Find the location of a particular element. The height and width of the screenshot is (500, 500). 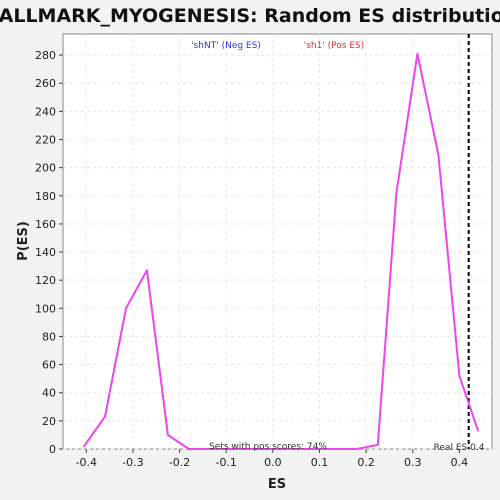

y-tick-label: 260 is located at coordinates (45, 83).